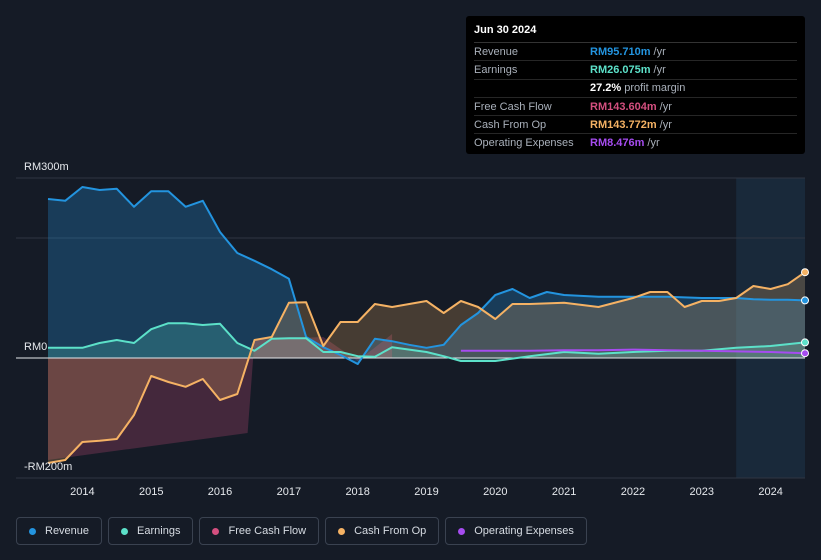  Describe the element at coordinates (510, 124) in the screenshot. I see `tooltip-row-label: Cash From Op` at that location.